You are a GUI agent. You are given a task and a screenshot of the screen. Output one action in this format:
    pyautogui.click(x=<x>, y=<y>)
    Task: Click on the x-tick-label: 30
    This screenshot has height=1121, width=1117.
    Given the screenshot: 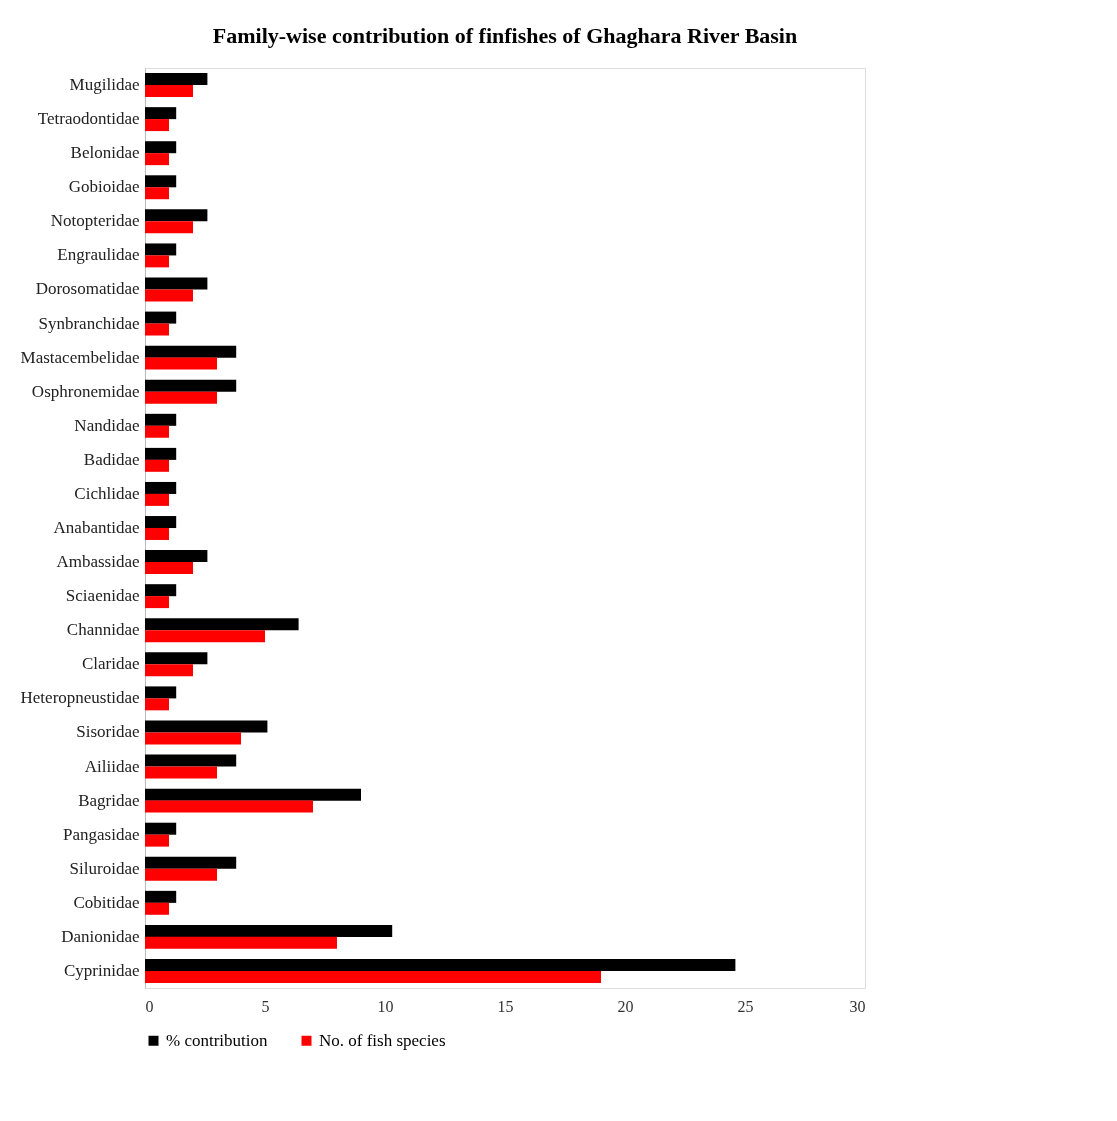 What is the action you would take?
    pyautogui.click(x=857, y=1006)
    